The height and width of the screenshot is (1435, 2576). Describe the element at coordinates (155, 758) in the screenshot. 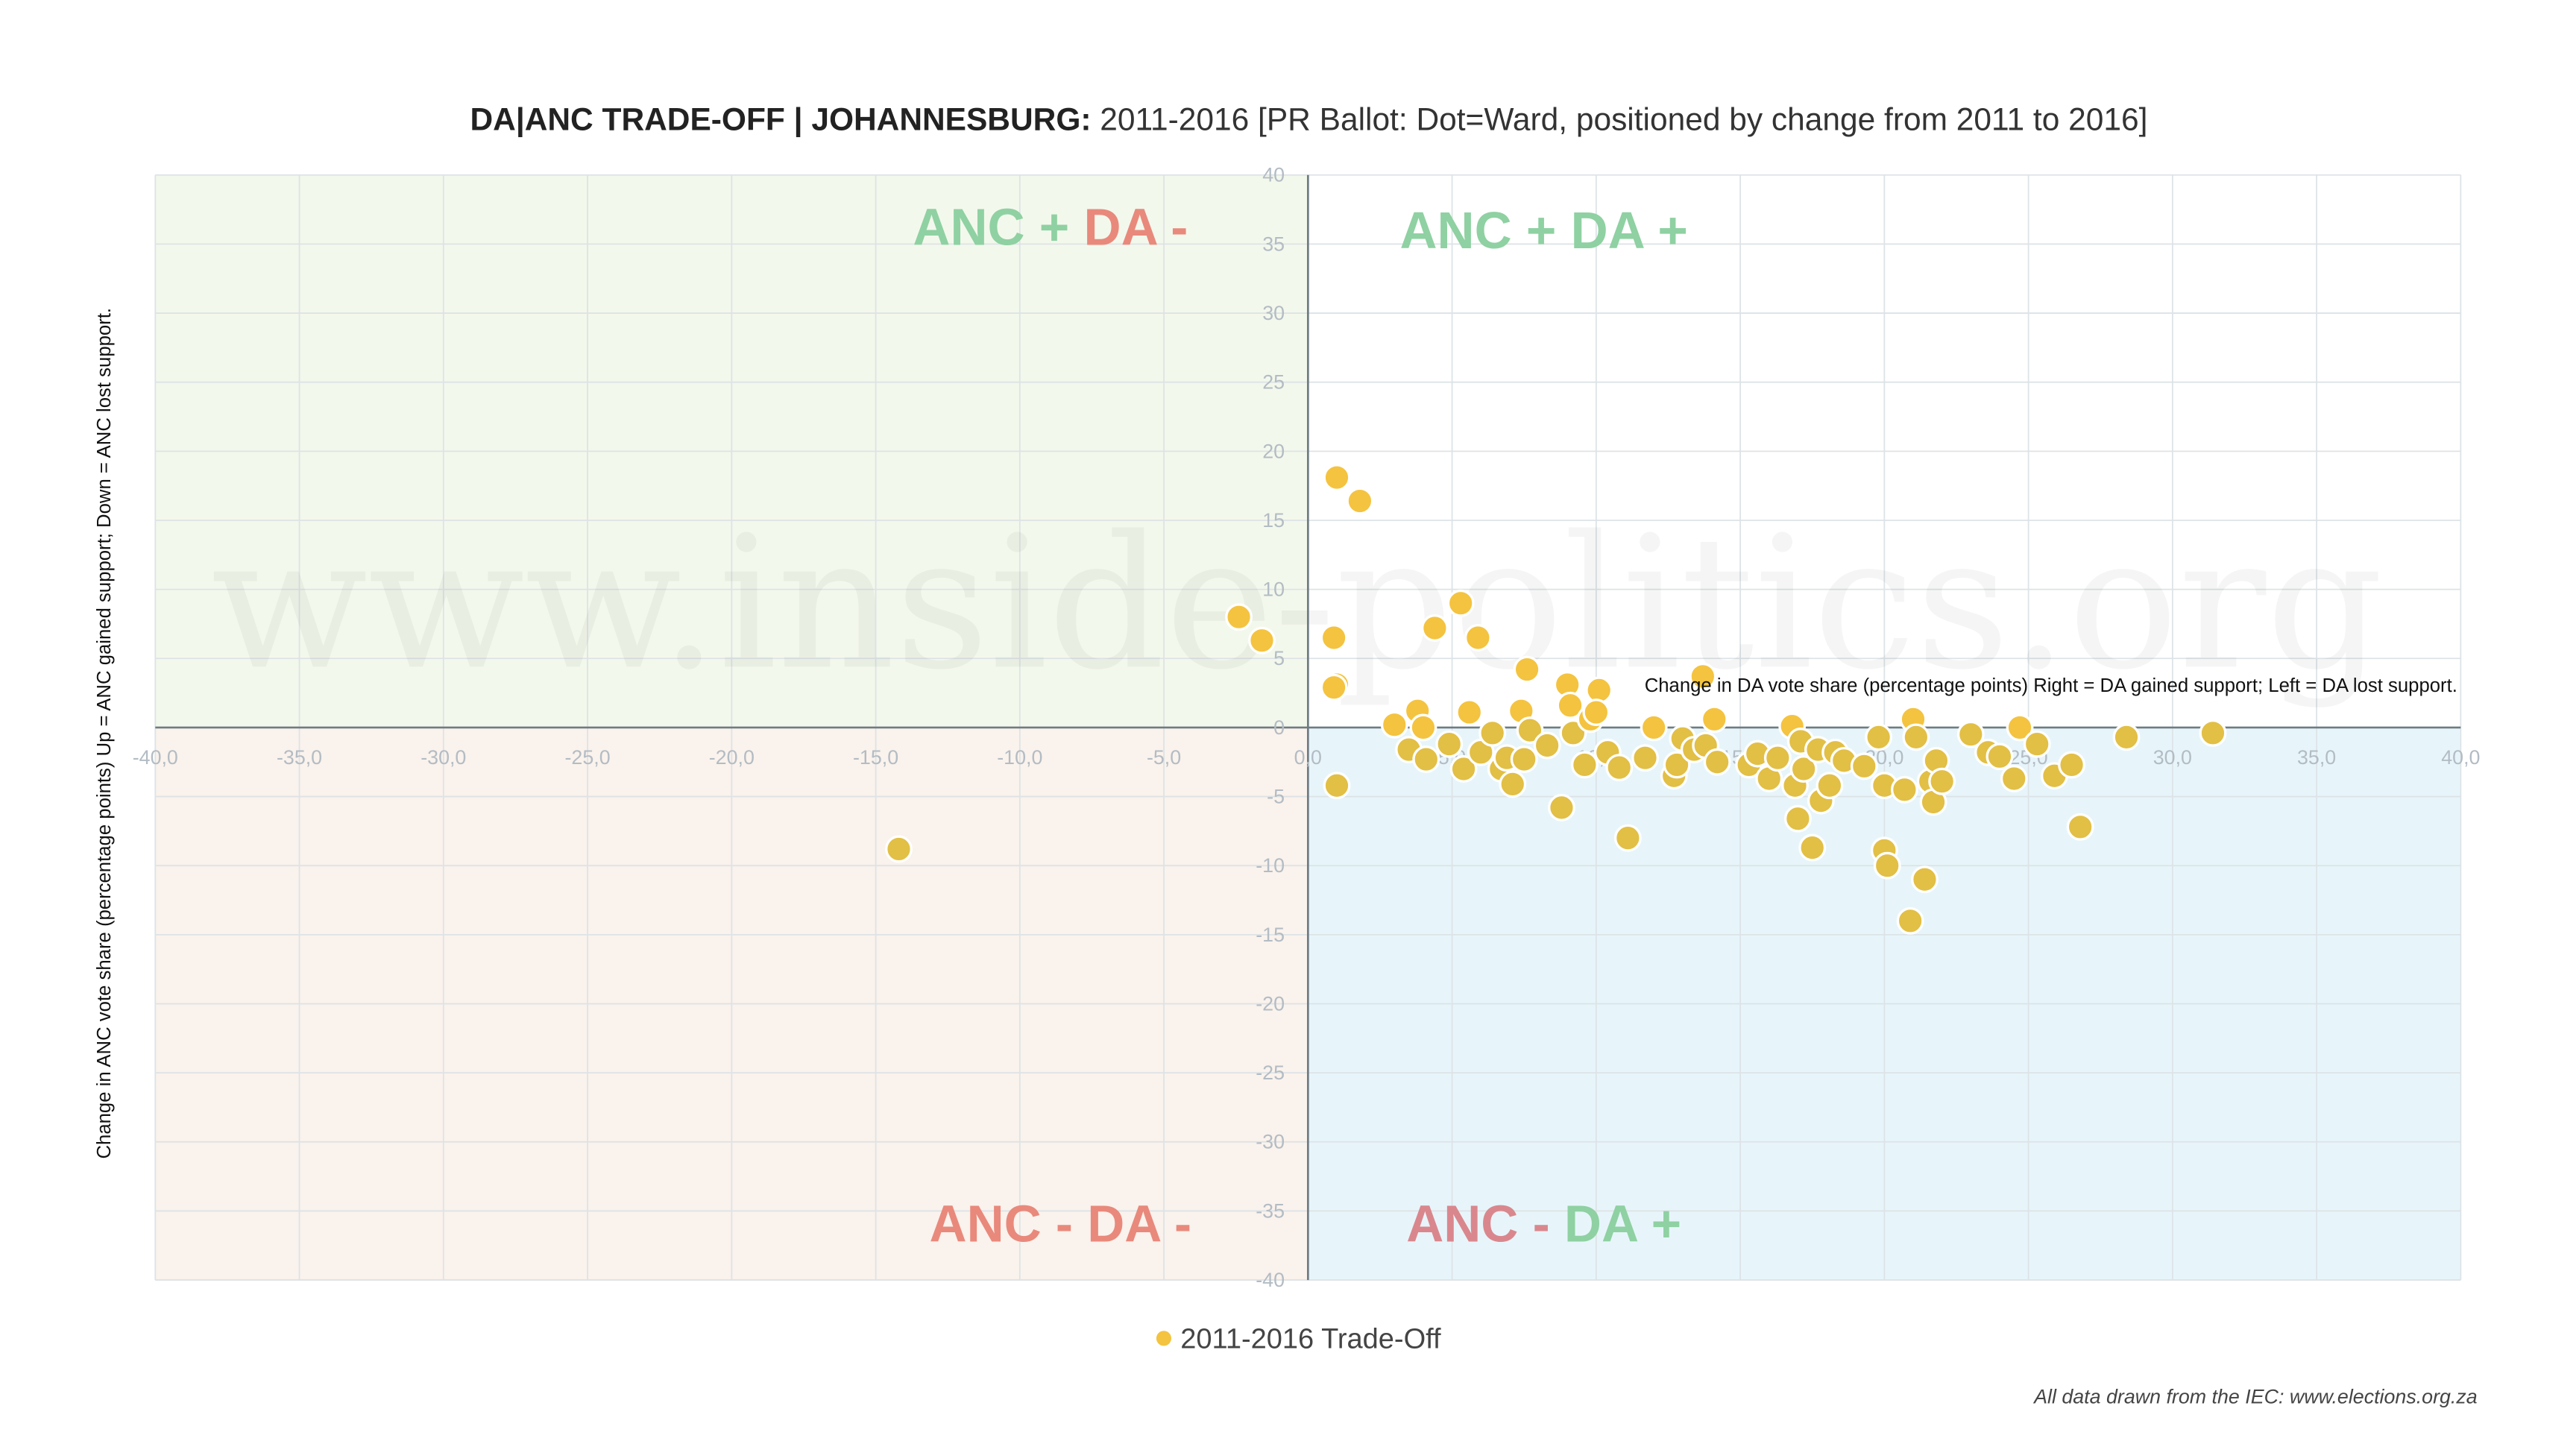

I see `x-tick-label: -40,0` at that location.